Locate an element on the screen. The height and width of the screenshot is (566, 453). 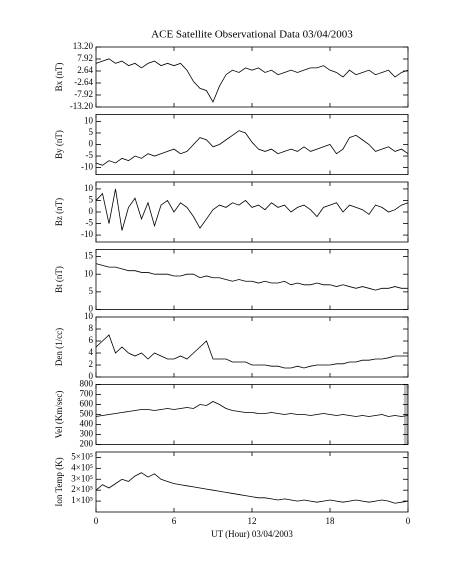
y-tick-label: 600 is located at coordinates (87, 404).